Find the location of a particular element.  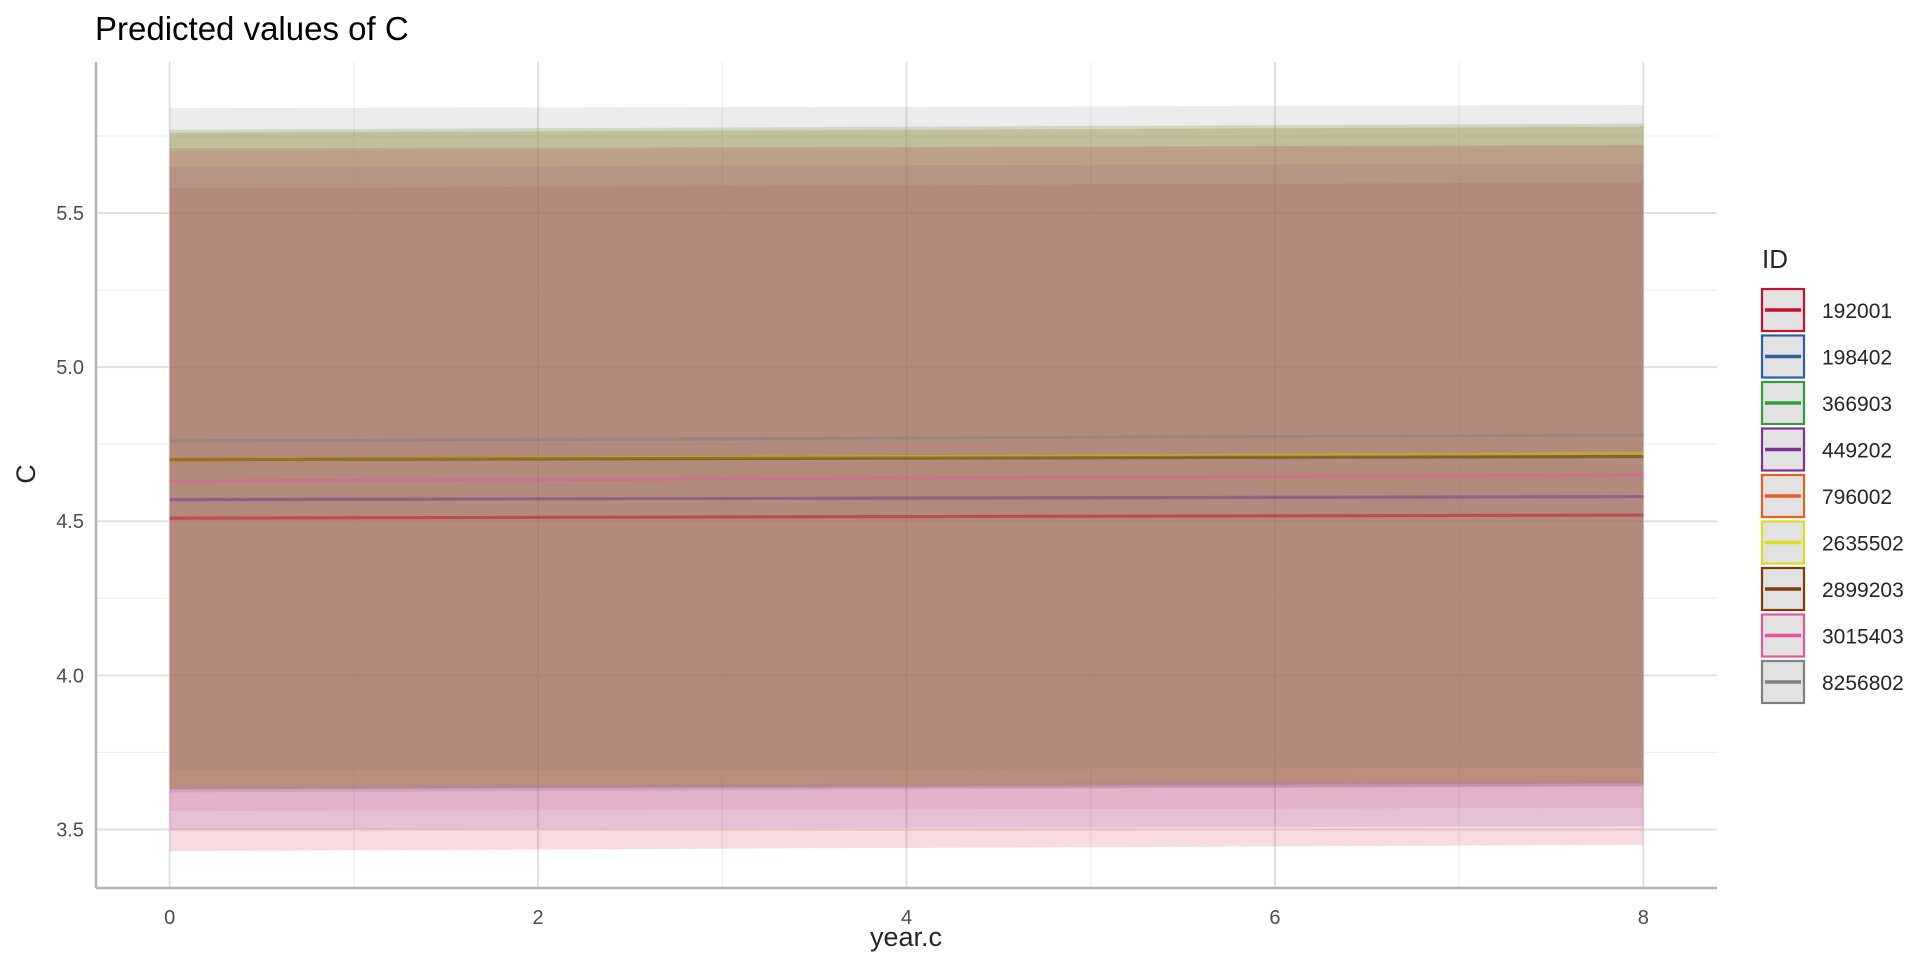

legend-item-198402: 198402 is located at coordinates (1826, 356).